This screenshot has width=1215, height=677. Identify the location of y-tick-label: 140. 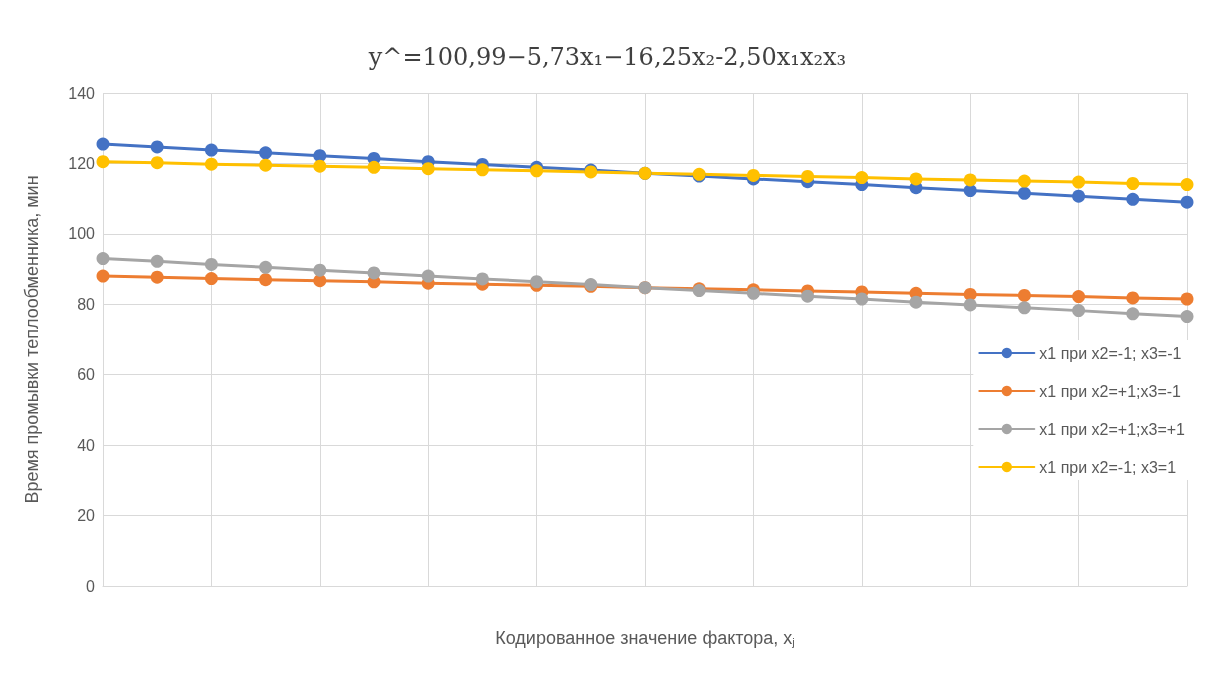
(82, 93).